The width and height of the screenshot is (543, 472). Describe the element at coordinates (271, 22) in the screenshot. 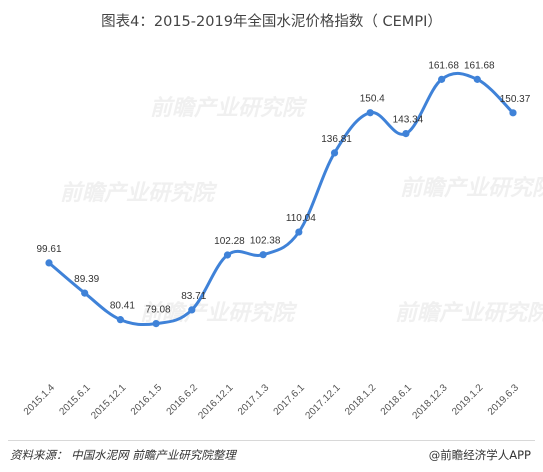

I see `chart-title: 图表4：2015-2019年全国水泥价格指数（ CEMPI）` at that location.